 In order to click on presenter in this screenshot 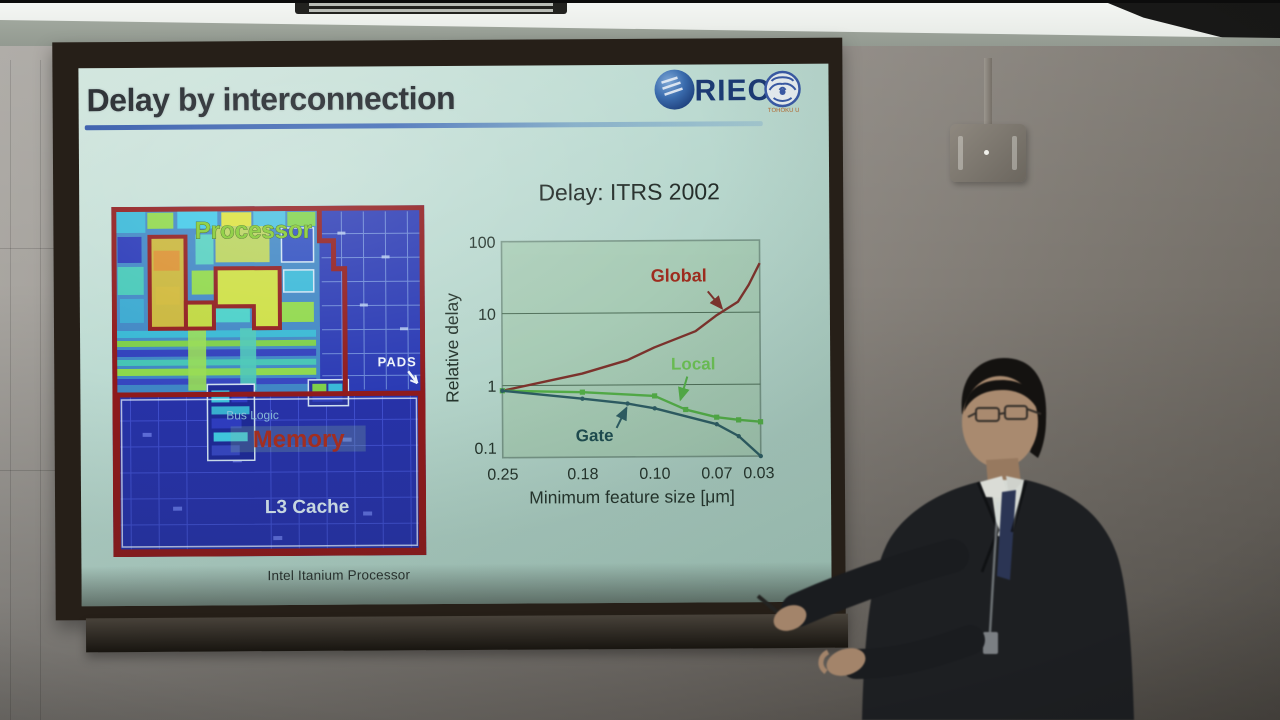, I will do `click(945, 539)`.